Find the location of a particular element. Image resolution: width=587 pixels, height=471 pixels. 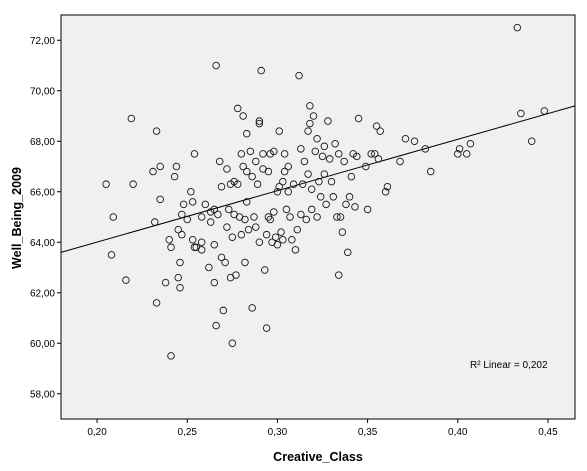

x-tick-label: 0,35 is located at coordinates (368, 432).